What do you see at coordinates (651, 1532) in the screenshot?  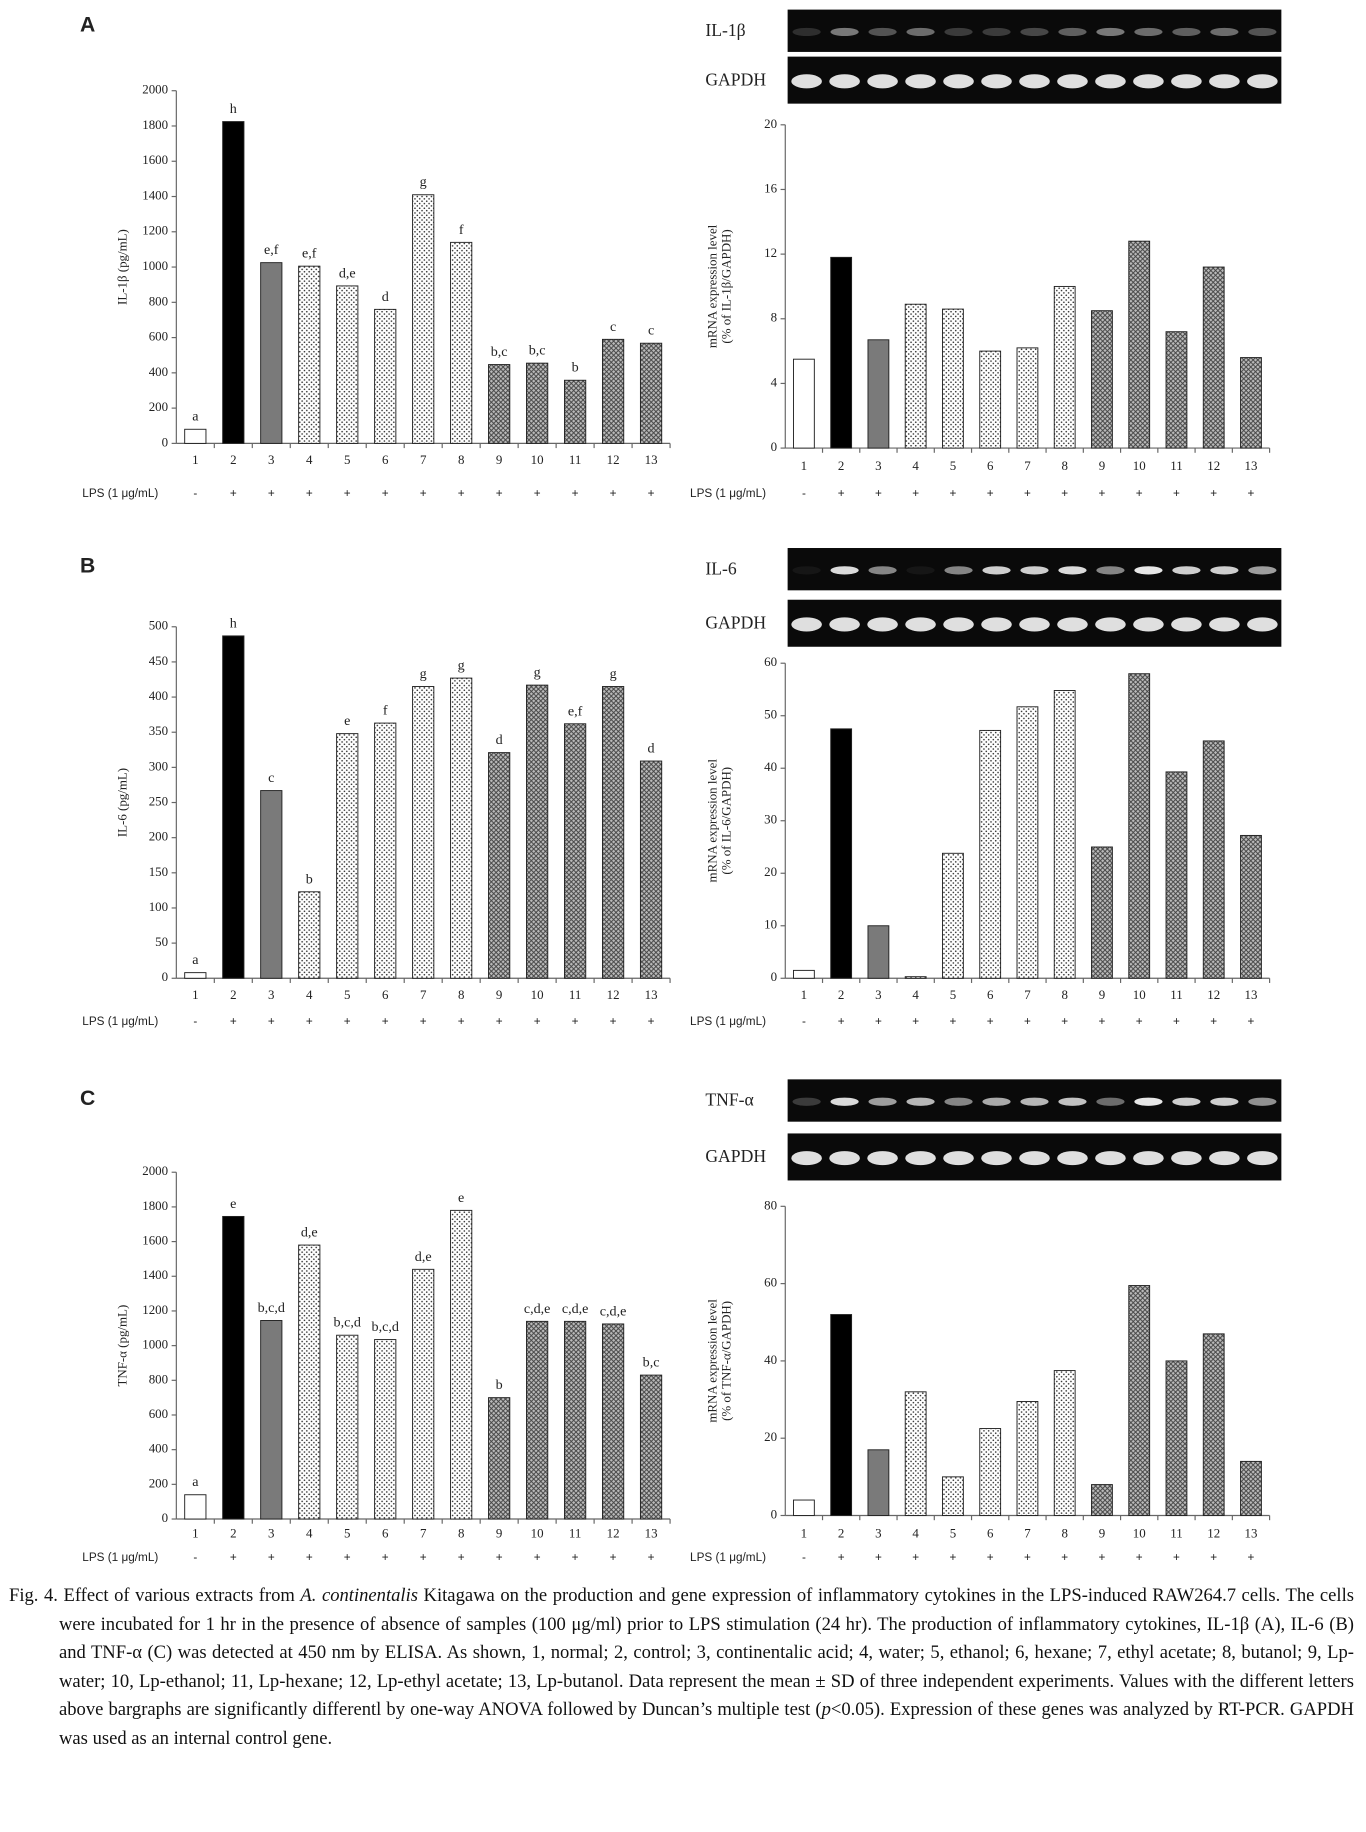 I see `x-tick-label: 13` at bounding box center [651, 1532].